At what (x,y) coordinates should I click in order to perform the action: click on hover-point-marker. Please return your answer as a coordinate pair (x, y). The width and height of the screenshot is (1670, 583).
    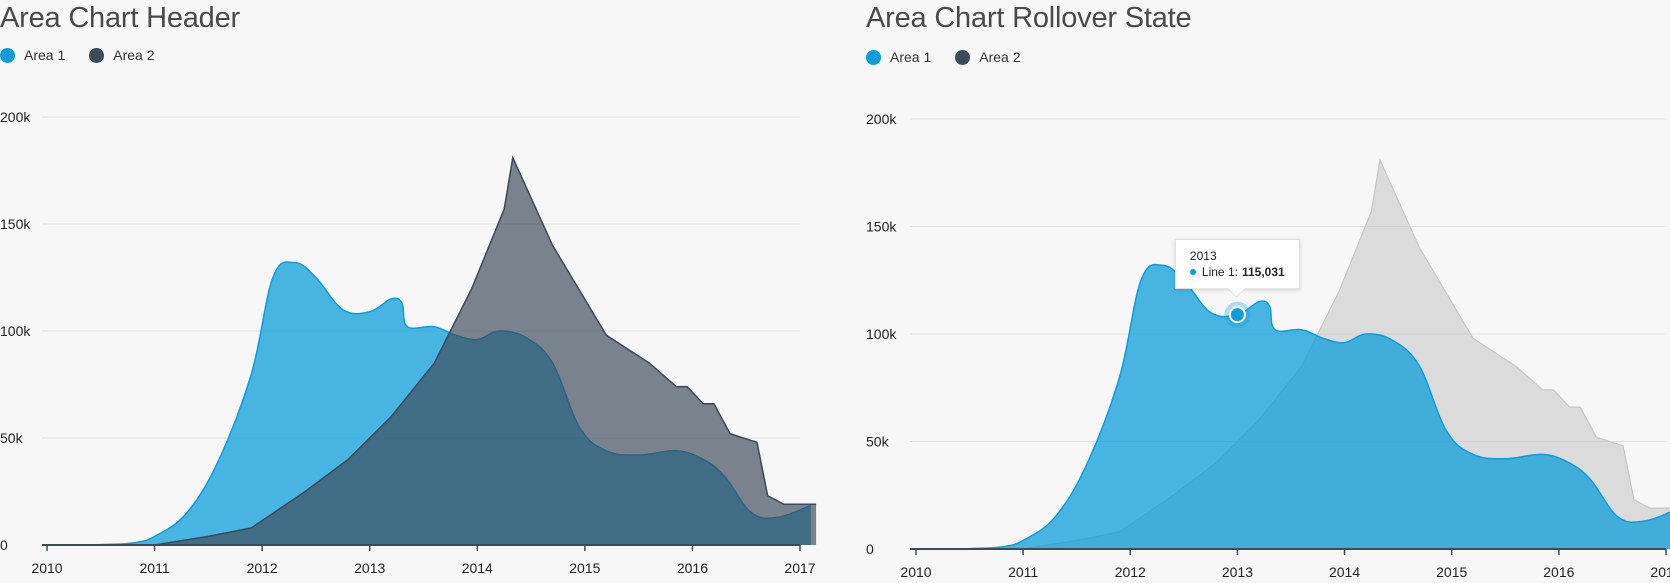
    Looking at the image, I should click on (1237, 315).